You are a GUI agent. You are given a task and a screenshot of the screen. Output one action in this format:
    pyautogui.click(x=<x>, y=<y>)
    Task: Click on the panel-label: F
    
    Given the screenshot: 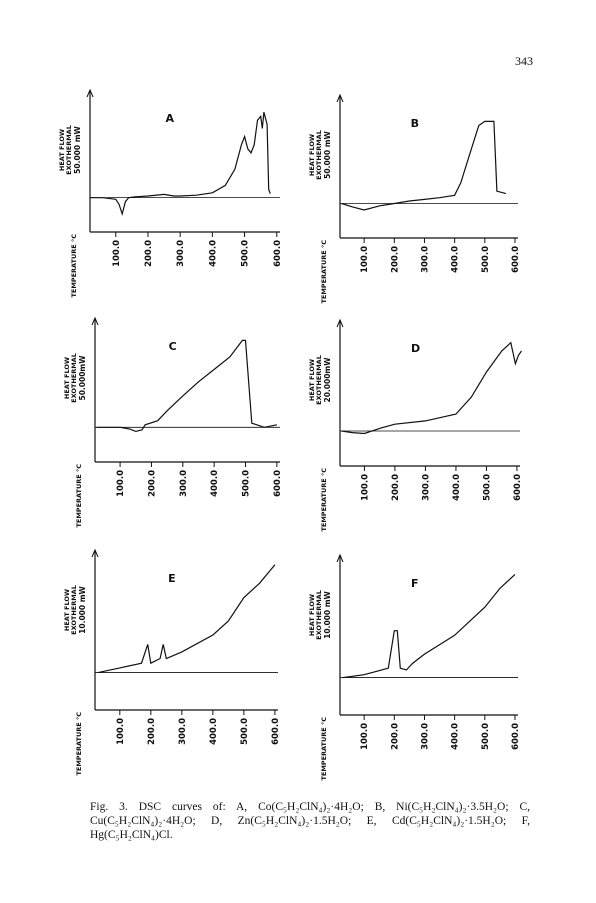 What is the action you would take?
    pyautogui.click(x=415, y=583)
    